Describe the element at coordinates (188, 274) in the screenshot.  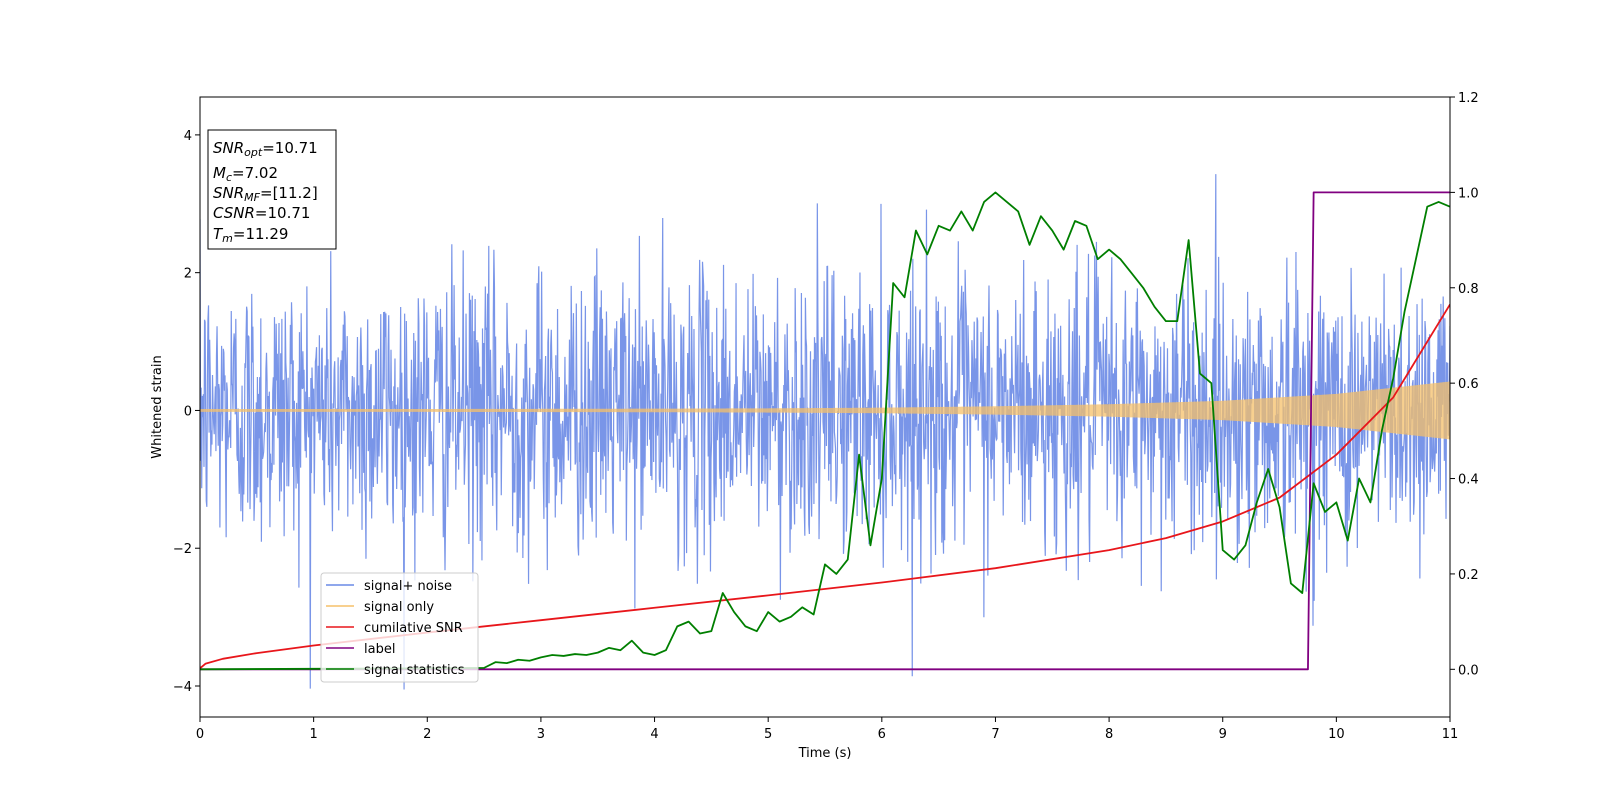
I see `y-tick-label: 2` at that location.